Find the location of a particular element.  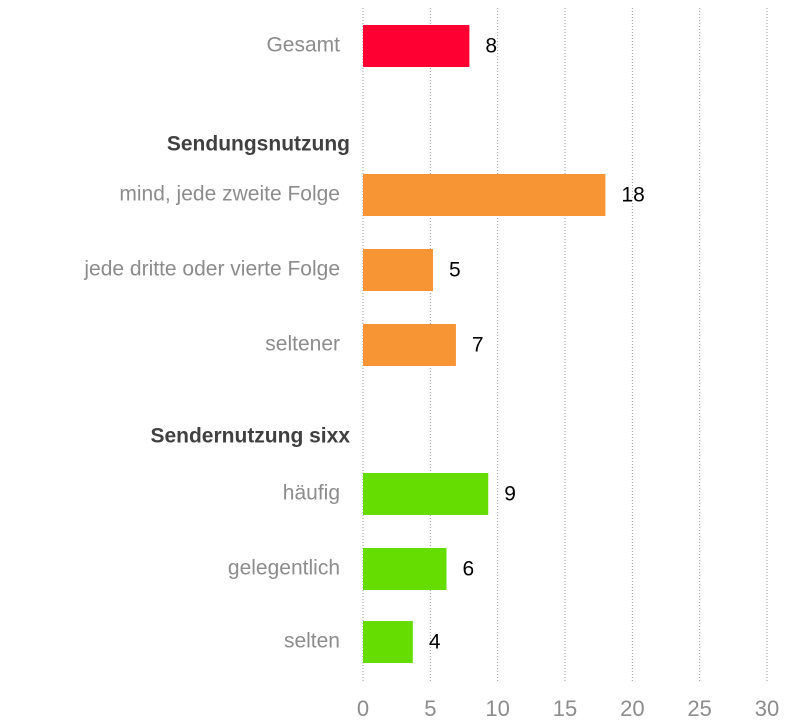

category-label: Gesamt is located at coordinates (303, 45).